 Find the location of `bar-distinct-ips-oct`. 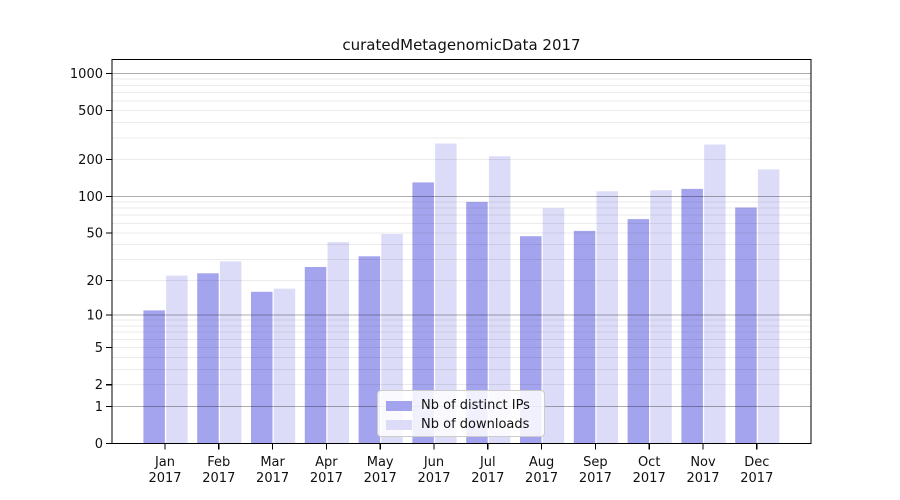

bar-distinct-ips-oct is located at coordinates (638, 331).